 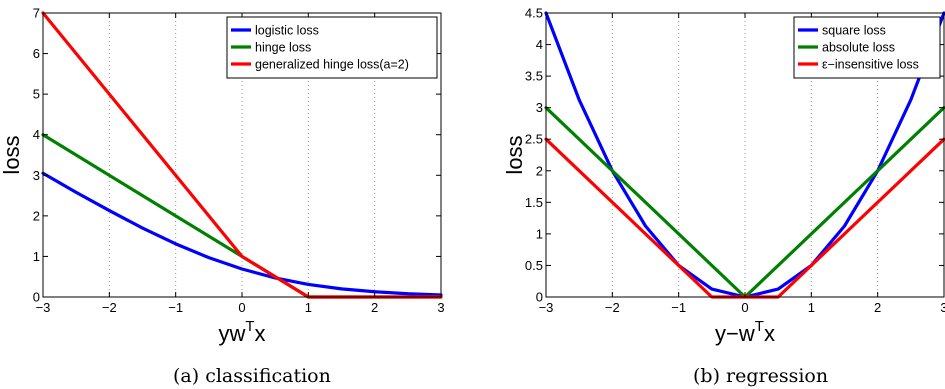 What do you see at coordinates (36, 53) in the screenshot?
I see `y-tick-label: 6` at bounding box center [36, 53].